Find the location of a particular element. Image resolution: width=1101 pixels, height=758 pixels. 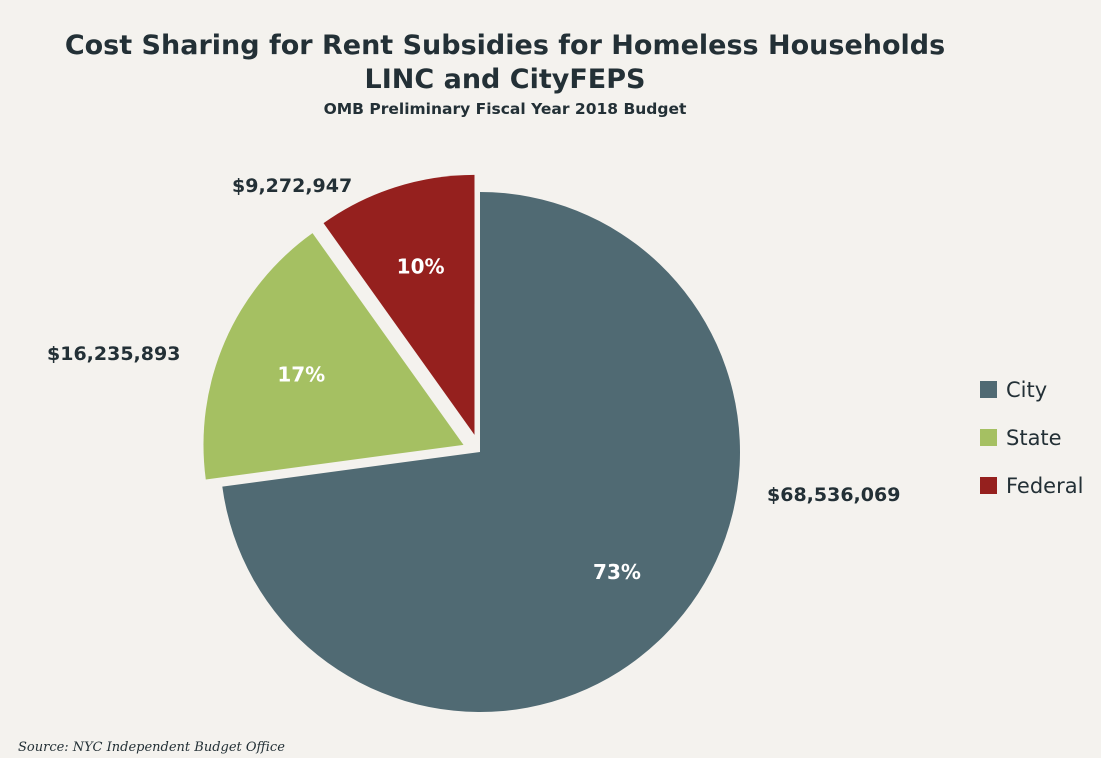

percent-labels: 73% 17% 10% is located at coordinates (459, 418).